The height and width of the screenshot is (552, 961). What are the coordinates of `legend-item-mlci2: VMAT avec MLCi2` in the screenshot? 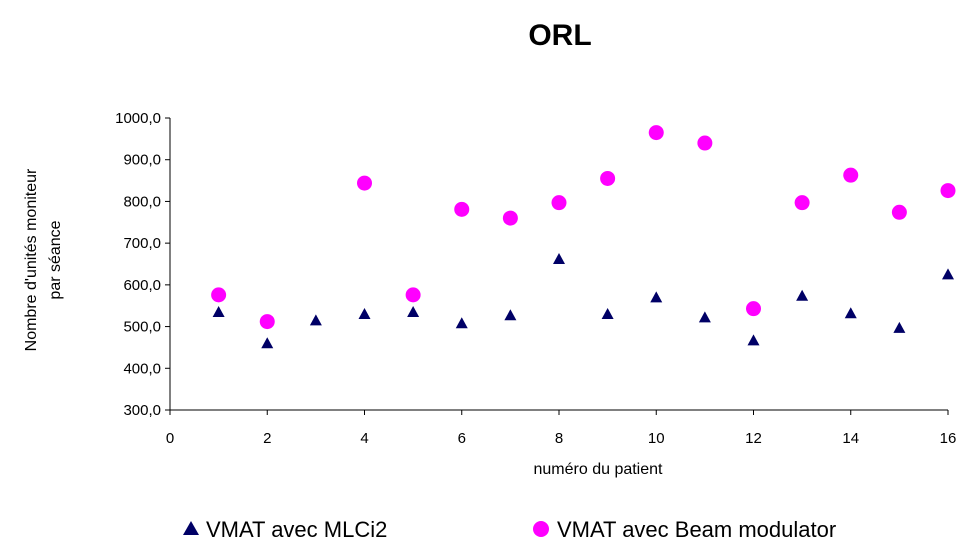 It's located at (285, 529).